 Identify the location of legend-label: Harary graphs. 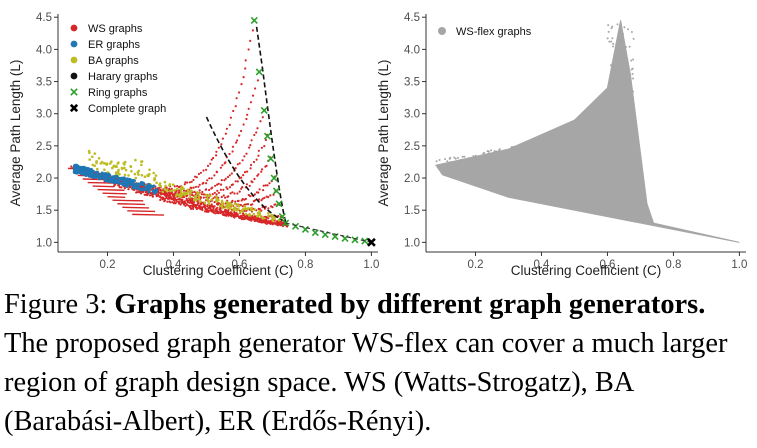
(123, 77).